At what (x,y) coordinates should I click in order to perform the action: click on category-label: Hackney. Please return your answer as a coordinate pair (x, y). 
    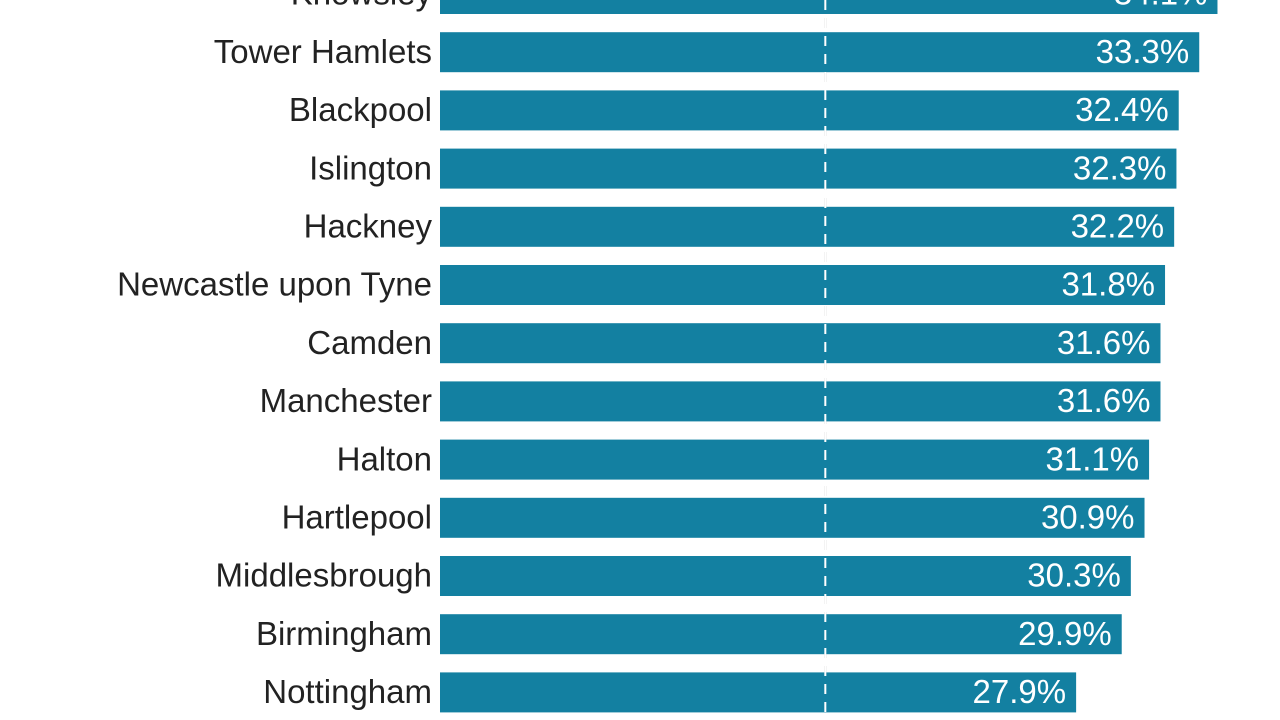
    Looking at the image, I should click on (368, 226).